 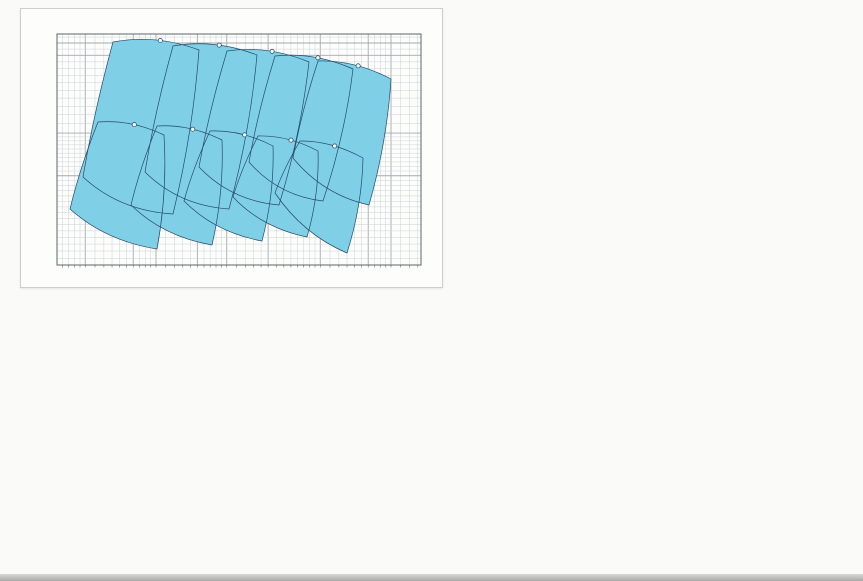 I want to click on pump-envelope-fill-HXK400-S1, so click(x=117, y=185).